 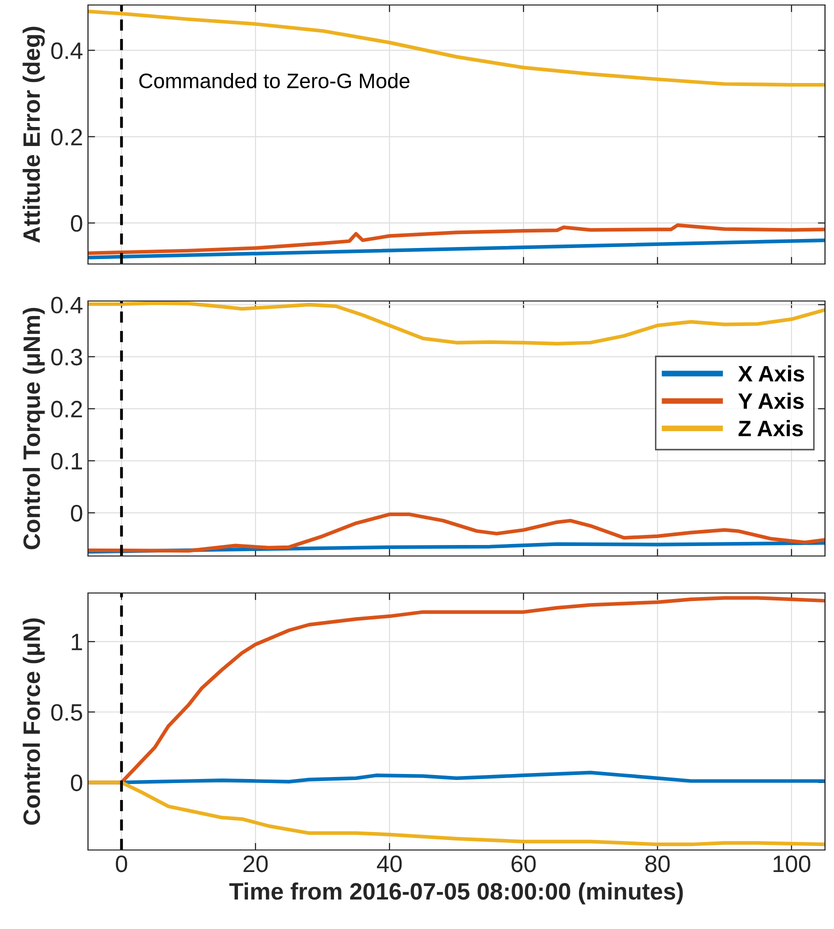 I want to click on y-axis-title: Attitude Error (deg), so click(x=33, y=134).